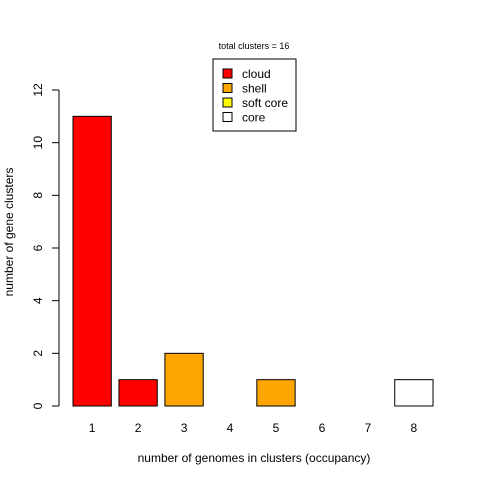 The image size is (480, 480). Describe the element at coordinates (92, 428) in the screenshot. I see `x-tick-label: 1` at that location.